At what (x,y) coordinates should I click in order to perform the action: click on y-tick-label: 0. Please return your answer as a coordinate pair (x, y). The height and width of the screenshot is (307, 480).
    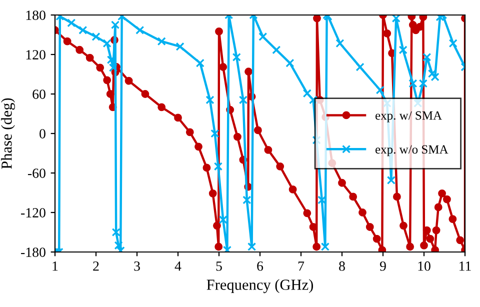
    Looking at the image, I should click on (43, 133).